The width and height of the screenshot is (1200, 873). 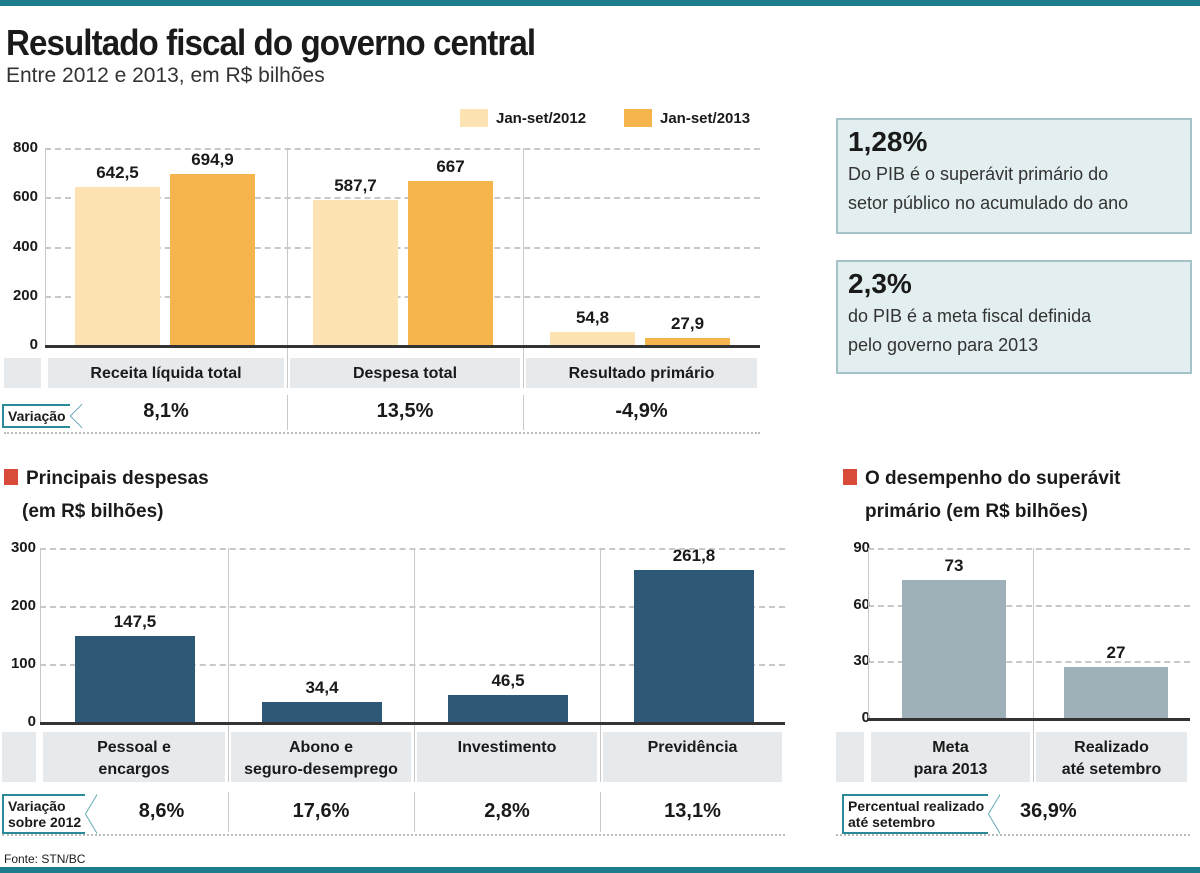 I want to click on category-label: Previdência, so click(x=692, y=748).